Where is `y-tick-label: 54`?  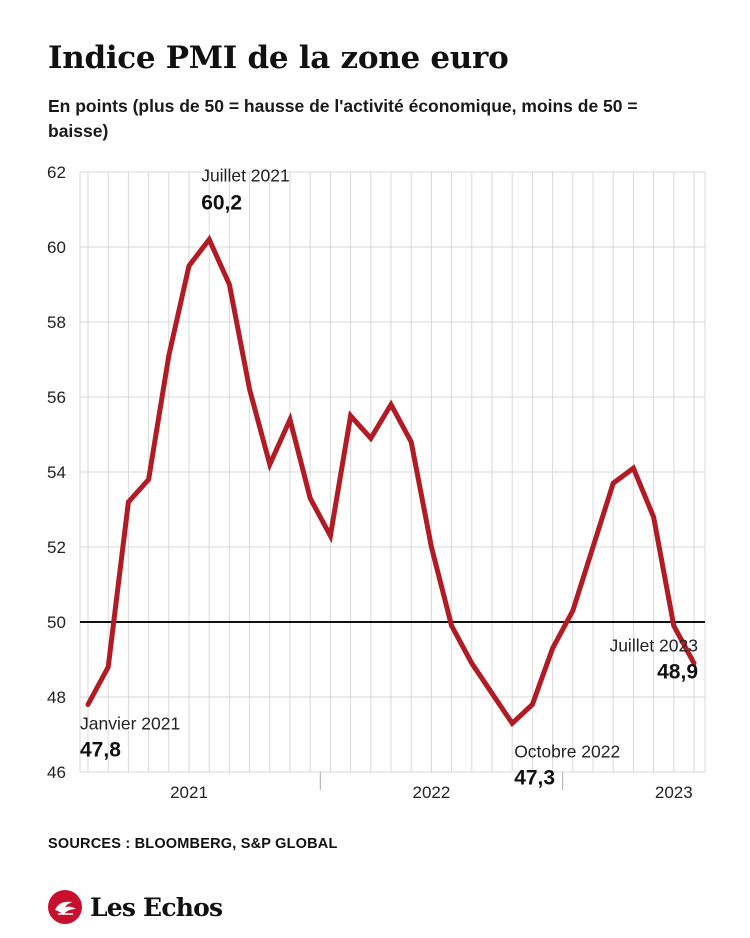
y-tick-label: 54 is located at coordinates (56, 472).